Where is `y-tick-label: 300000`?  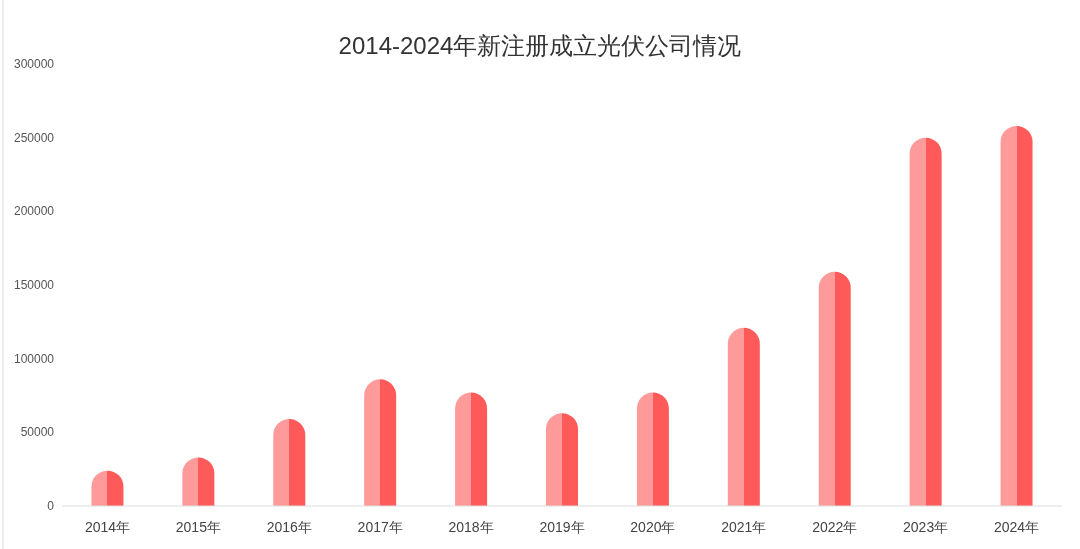 y-tick-label: 300000 is located at coordinates (34, 64).